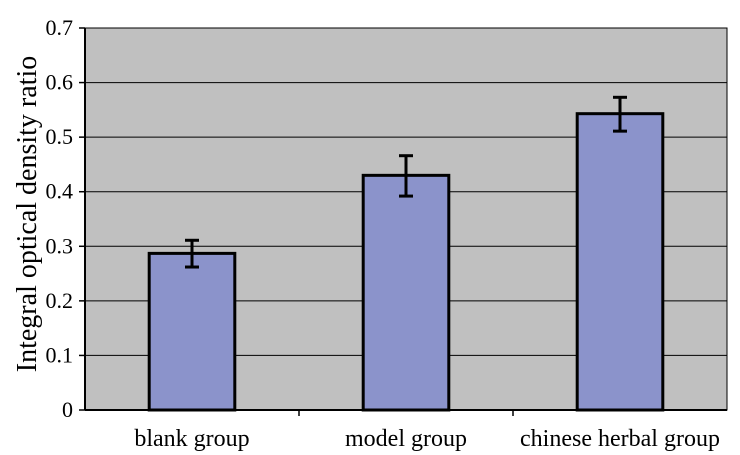  Describe the element at coordinates (60, 82) in the screenshot. I see `y-tick-label: 0.6` at that location.